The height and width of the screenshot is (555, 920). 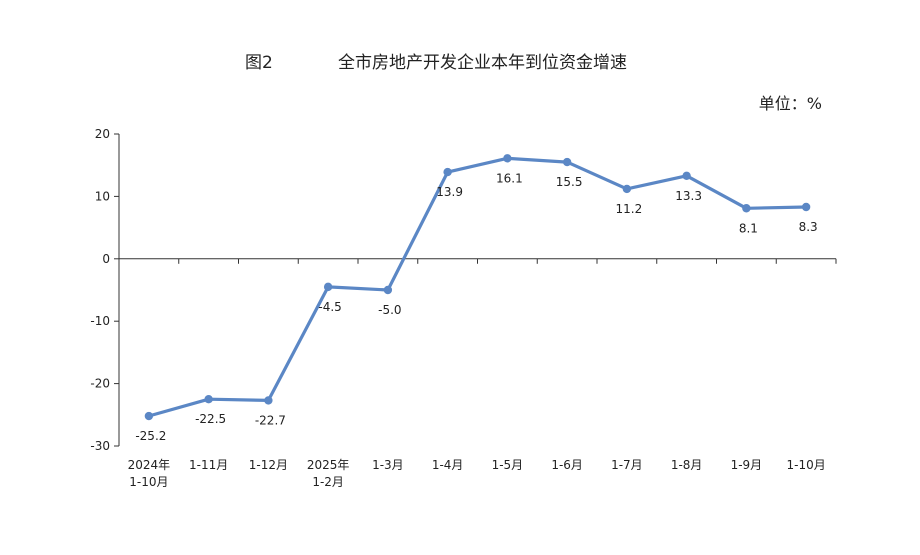 I want to click on y-tick-label: -20, so click(x=100, y=384).